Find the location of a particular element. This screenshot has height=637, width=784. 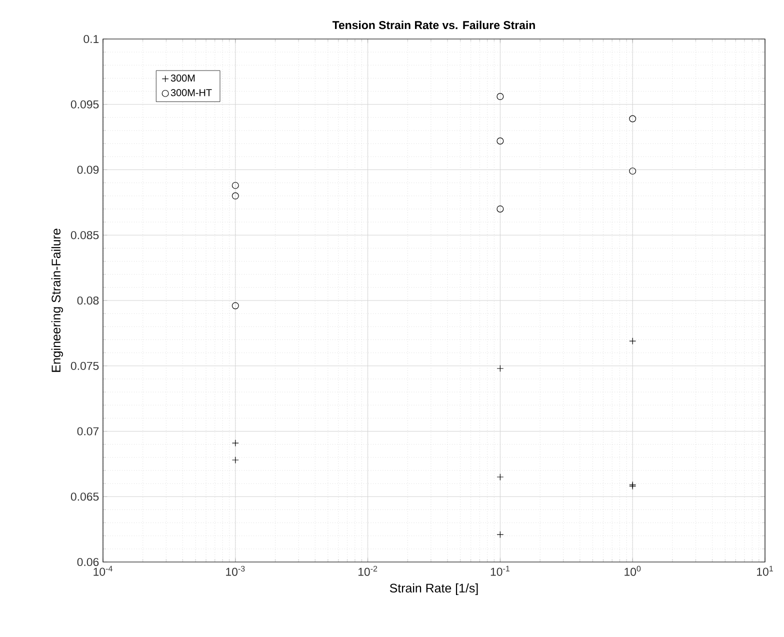

x-axis-title: Strain Rate [1/s] is located at coordinates (434, 589).